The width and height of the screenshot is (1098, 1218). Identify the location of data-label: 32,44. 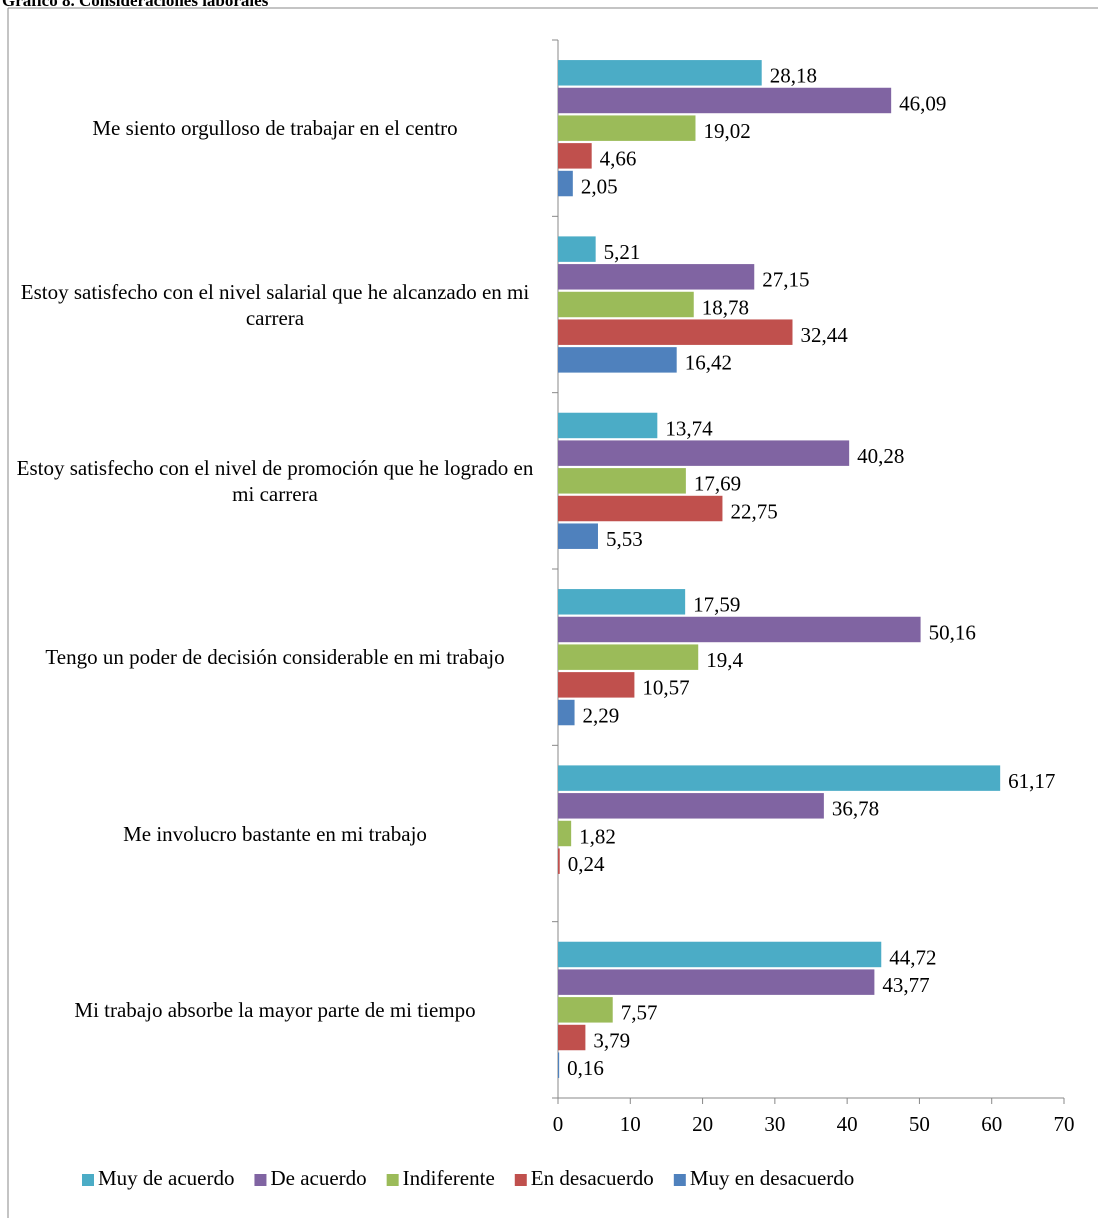
(824, 335).